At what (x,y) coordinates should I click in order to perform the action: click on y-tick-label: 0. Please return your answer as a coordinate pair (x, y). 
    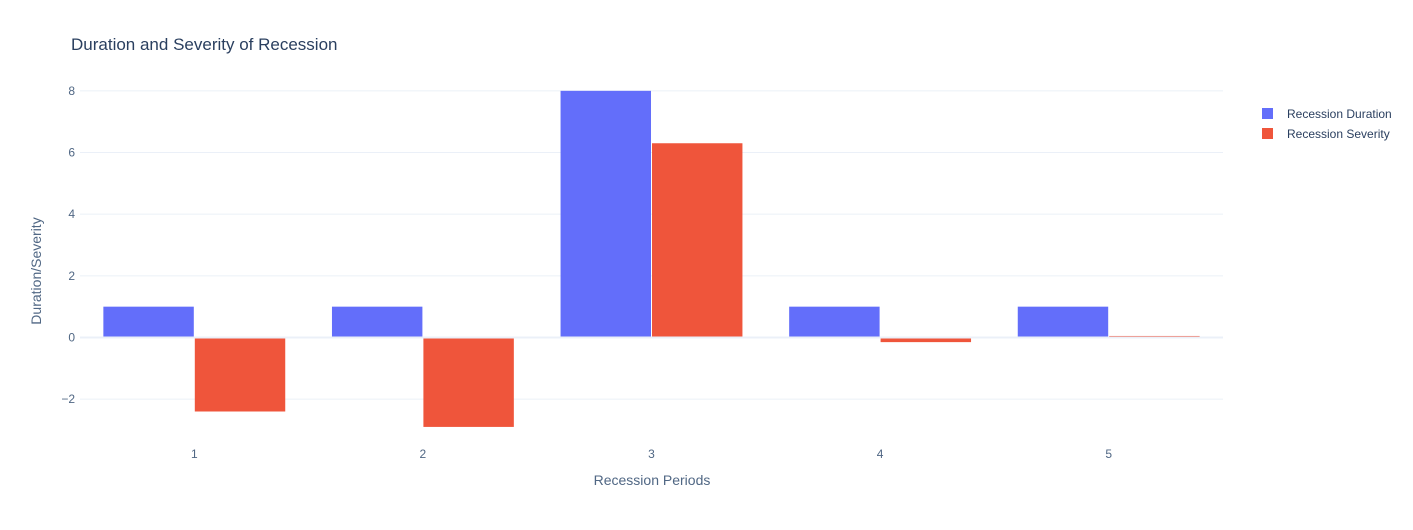
    Looking at the image, I should click on (71, 338).